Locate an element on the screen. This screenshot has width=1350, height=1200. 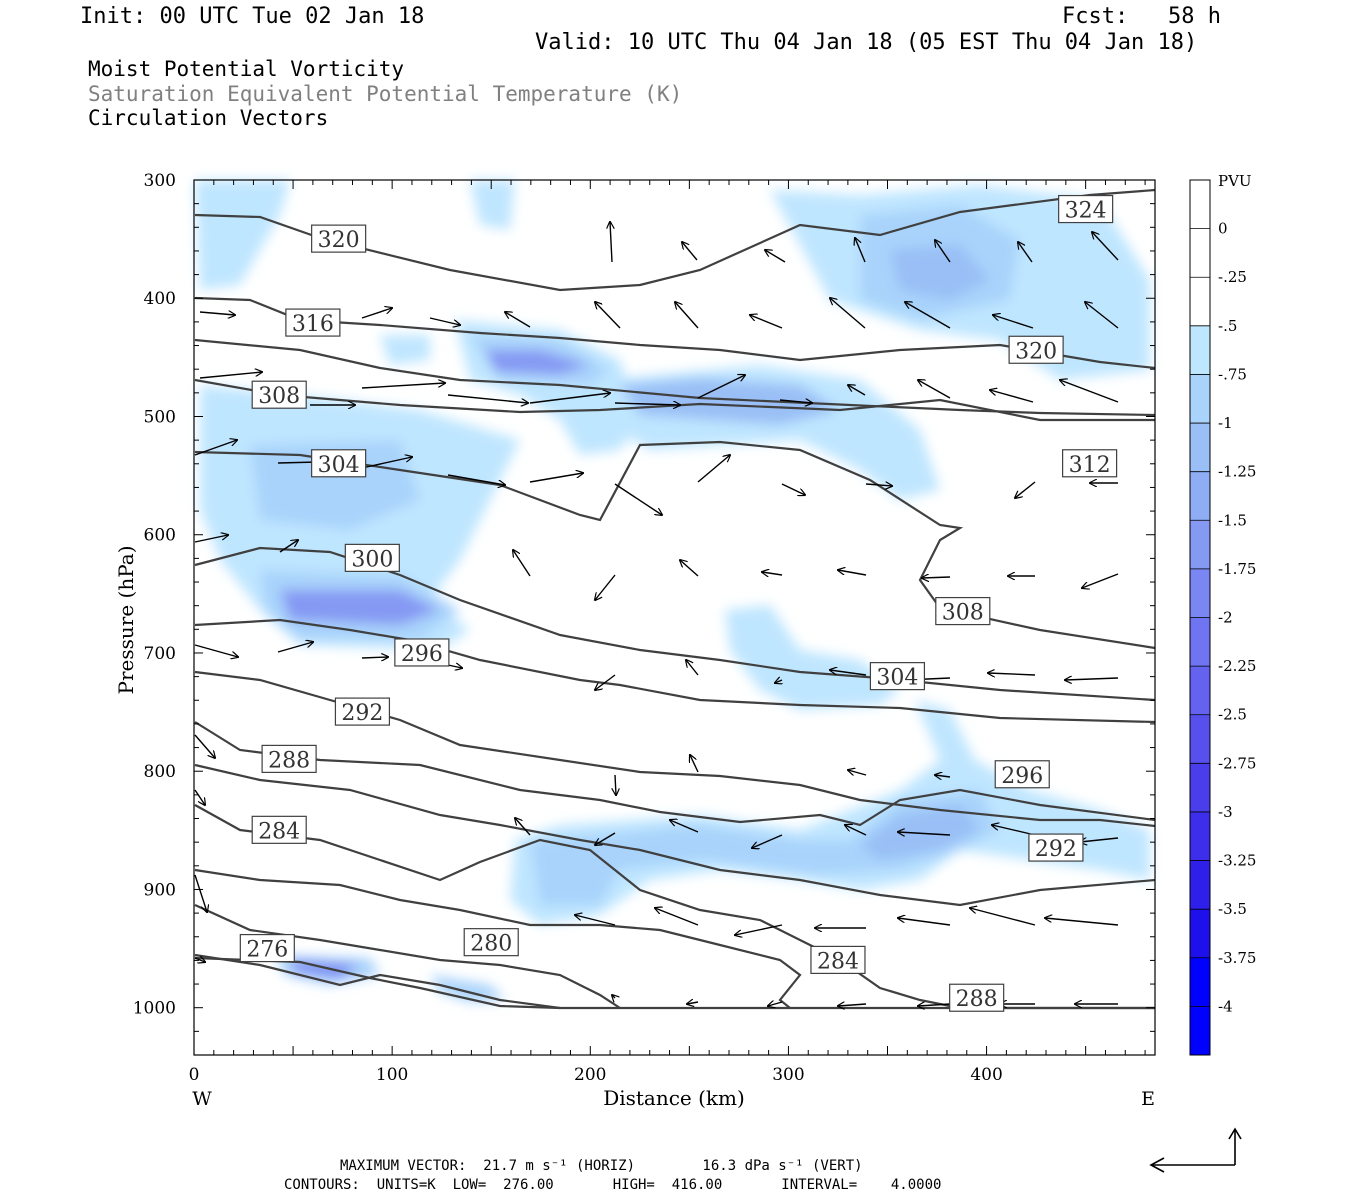
x-tick-label: 400 is located at coordinates (986, 1075).